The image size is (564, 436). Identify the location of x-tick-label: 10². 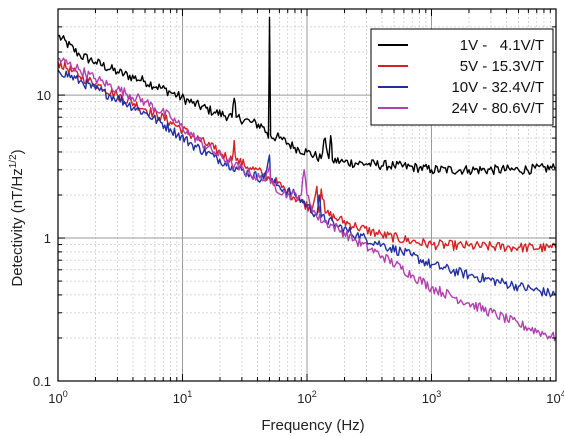
(306, 397).